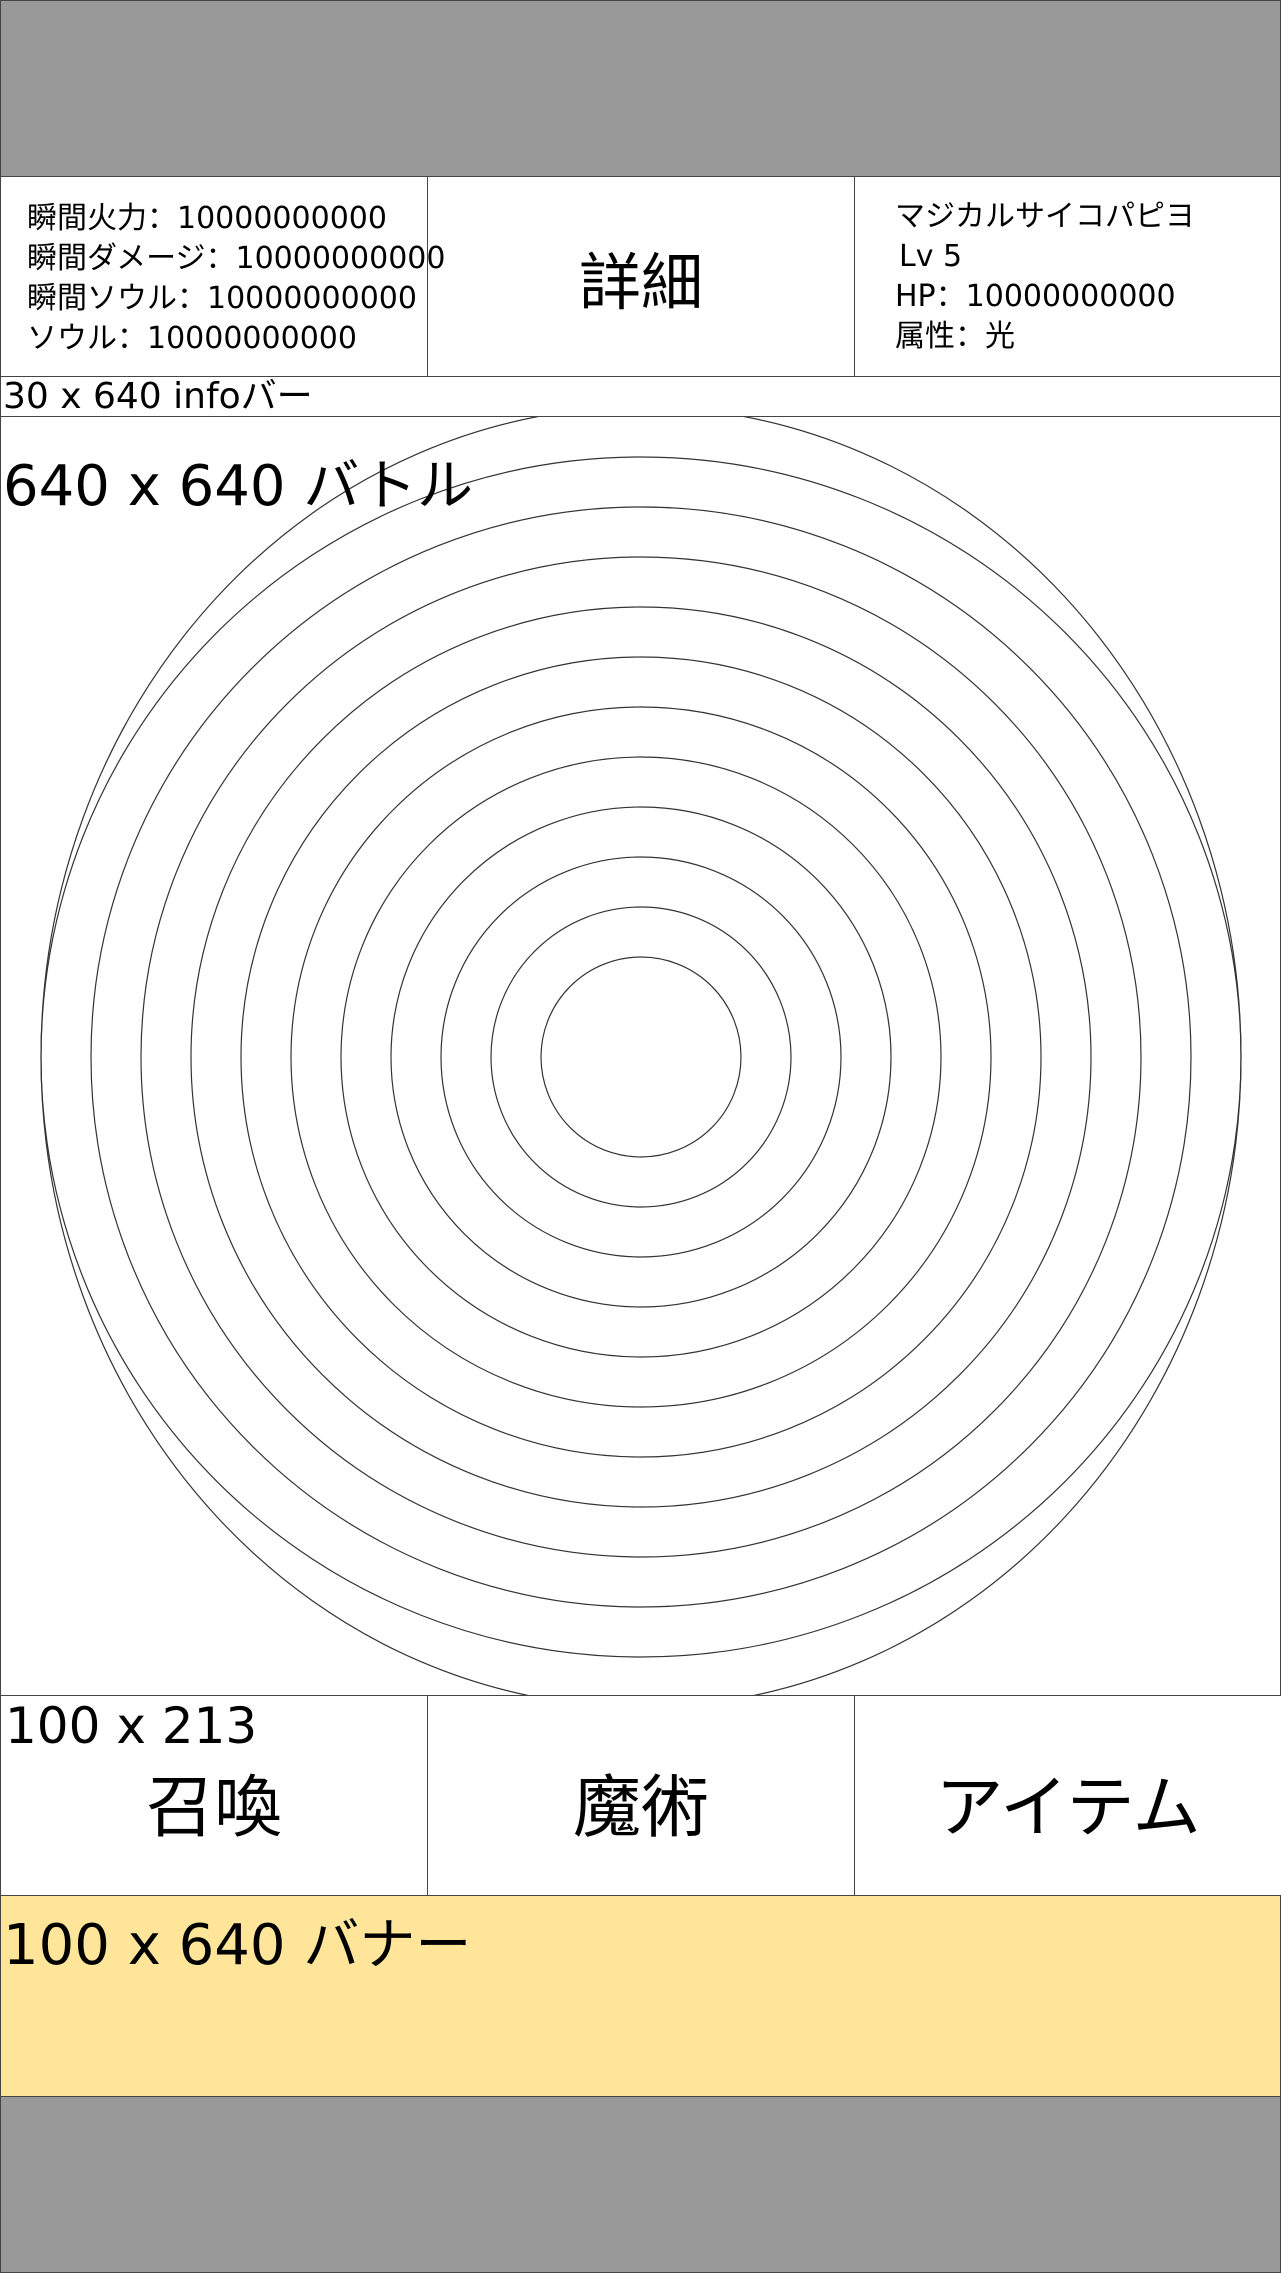 This screenshot has height=2273, width=1281. What do you see at coordinates (640, 88) in the screenshot?
I see `top-blank-area` at bounding box center [640, 88].